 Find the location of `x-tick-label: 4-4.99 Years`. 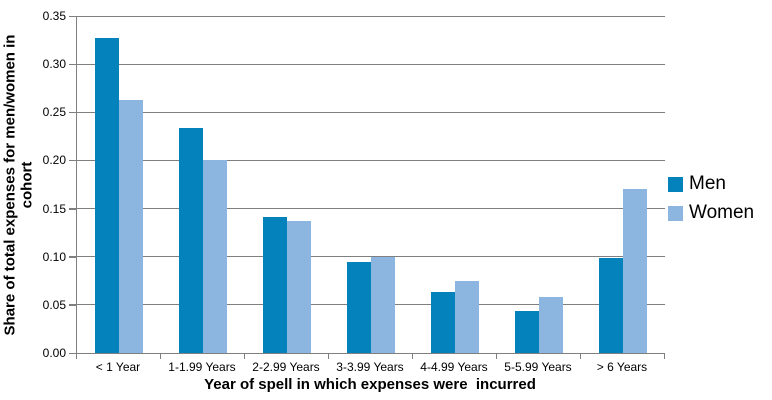

x-tick-label: 4-4.99 Years is located at coordinates (454, 367).